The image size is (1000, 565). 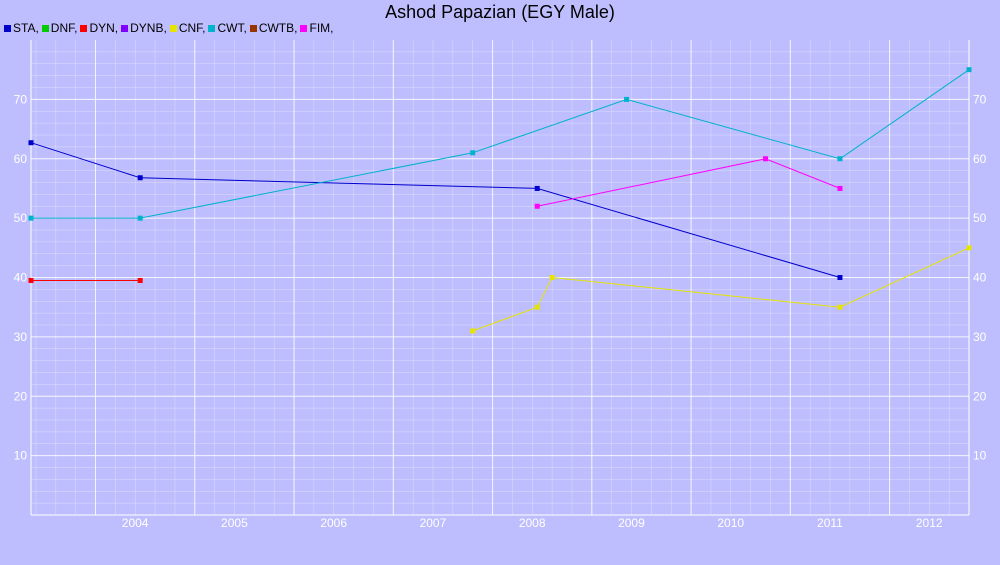 What do you see at coordinates (85, 280) in the screenshot?
I see `series-dyn` at bounding box center [85, 280].